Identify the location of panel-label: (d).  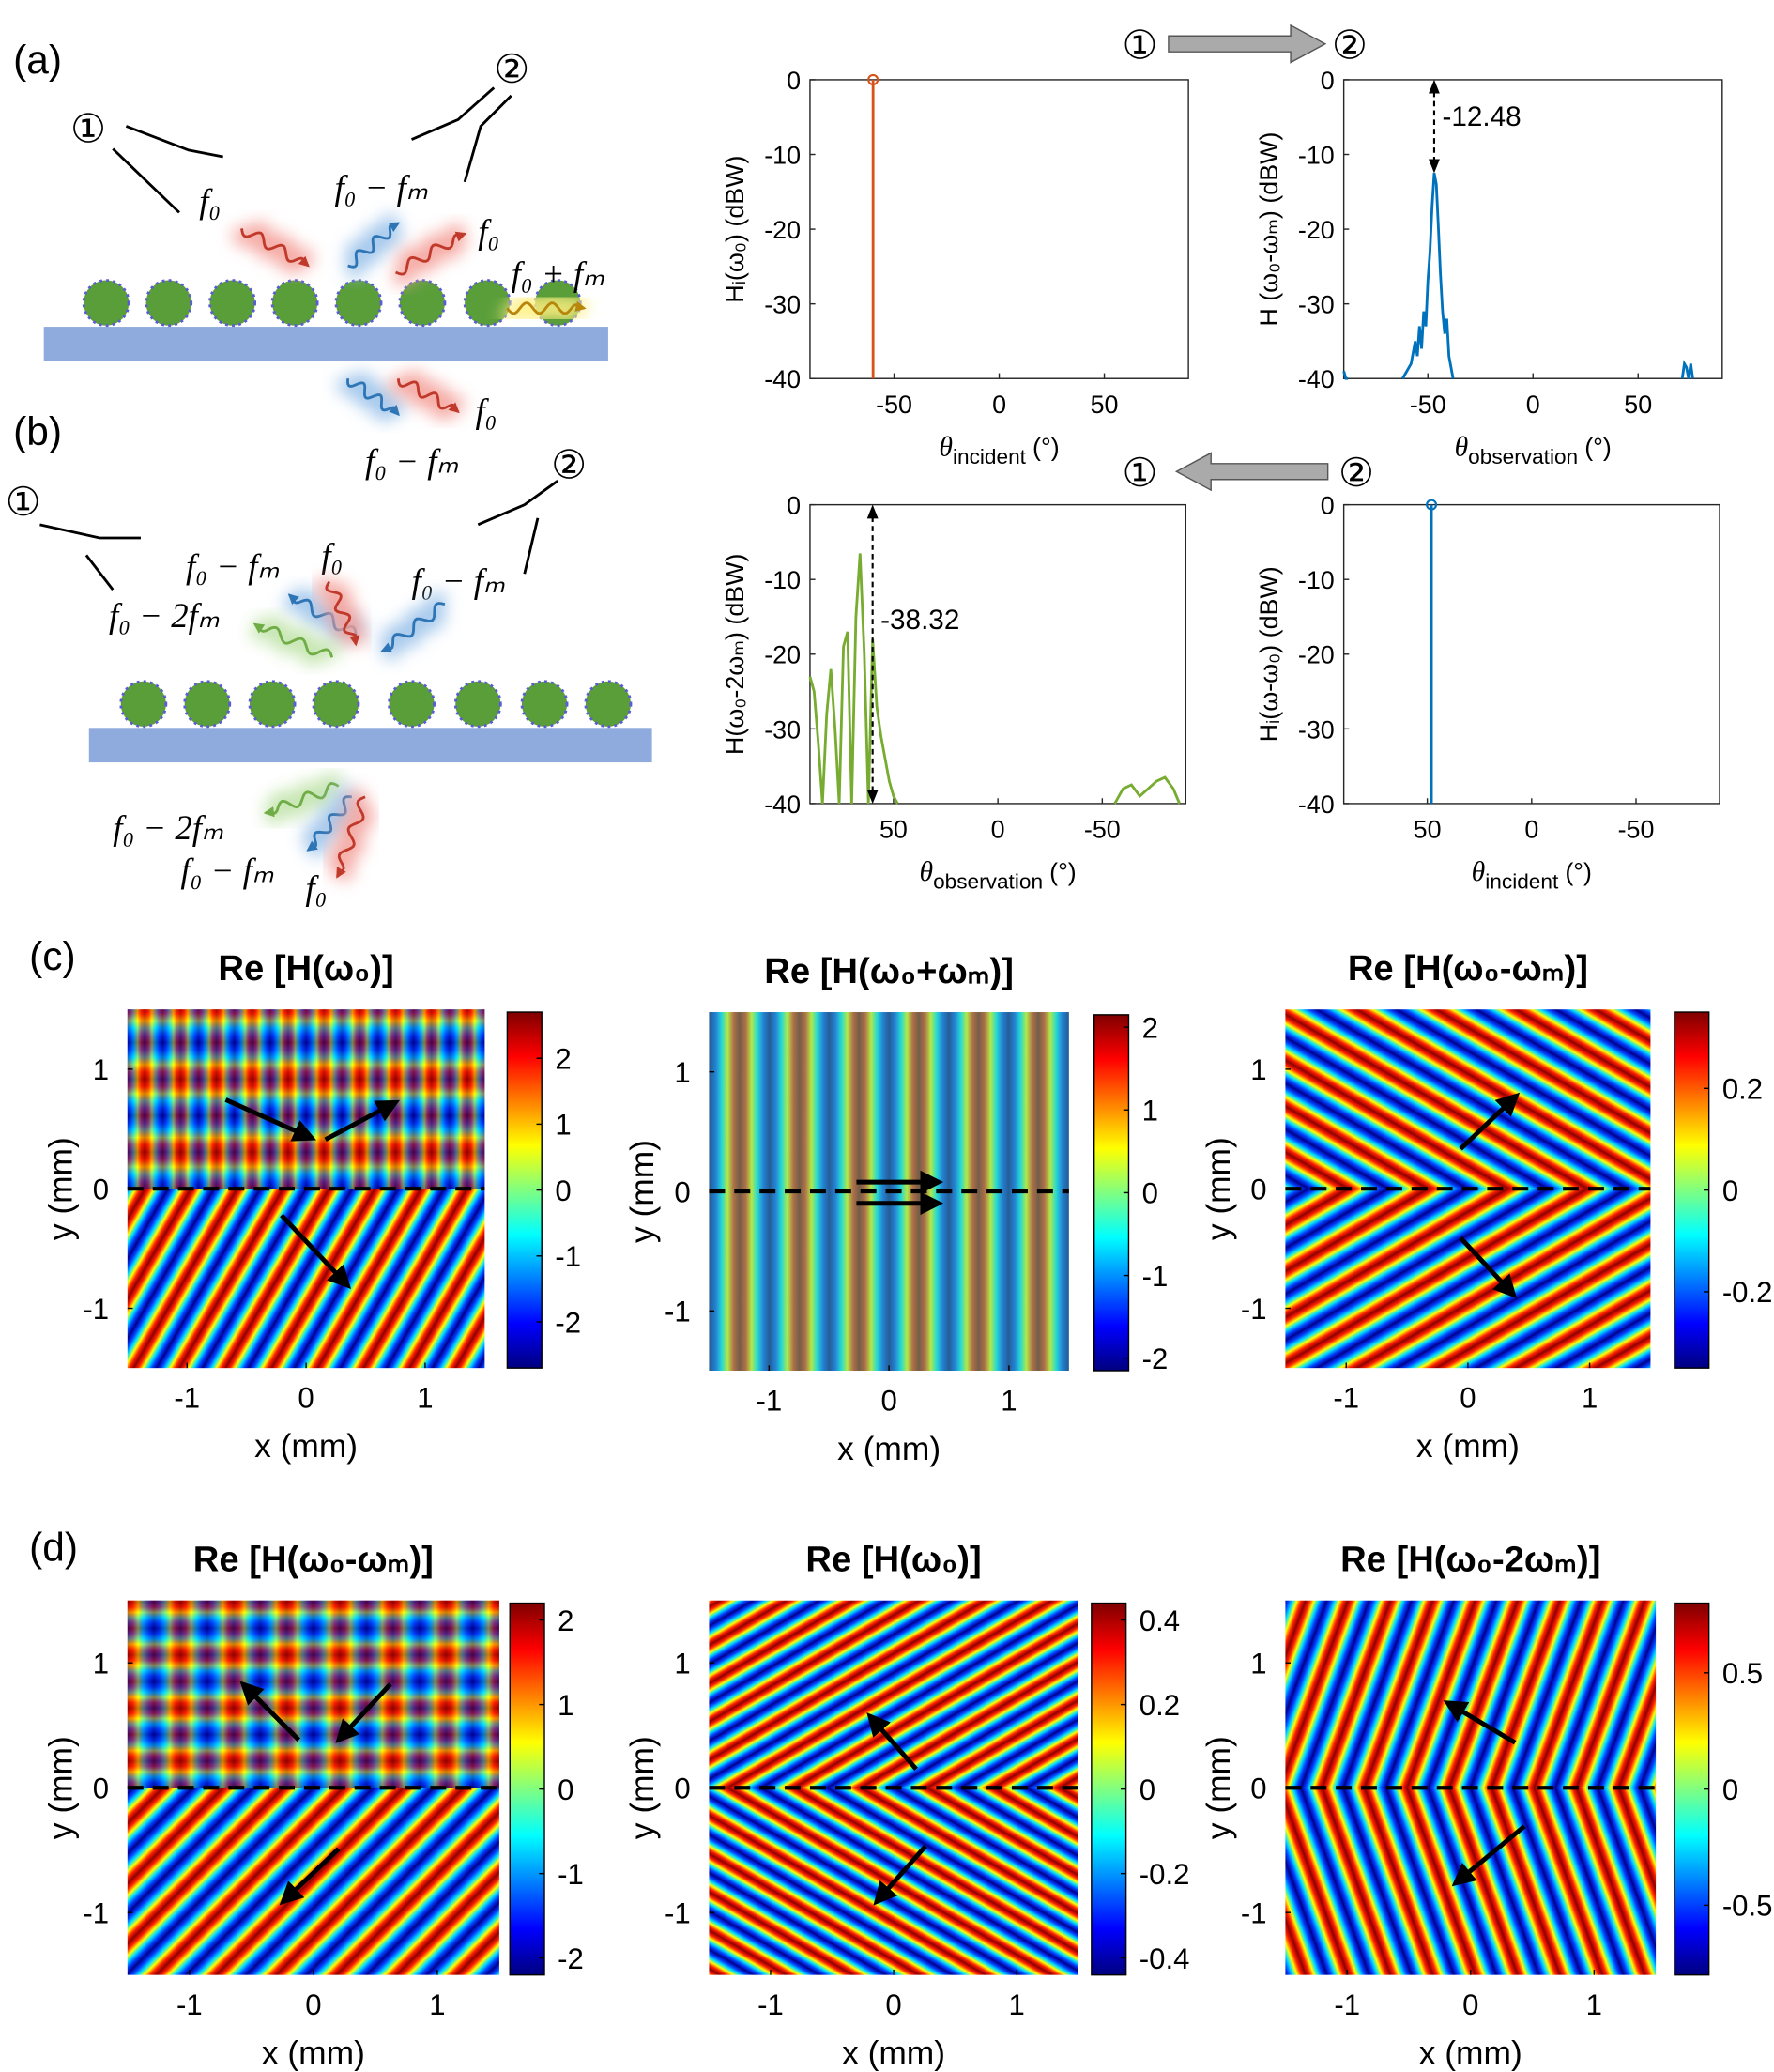
(53, 1547).